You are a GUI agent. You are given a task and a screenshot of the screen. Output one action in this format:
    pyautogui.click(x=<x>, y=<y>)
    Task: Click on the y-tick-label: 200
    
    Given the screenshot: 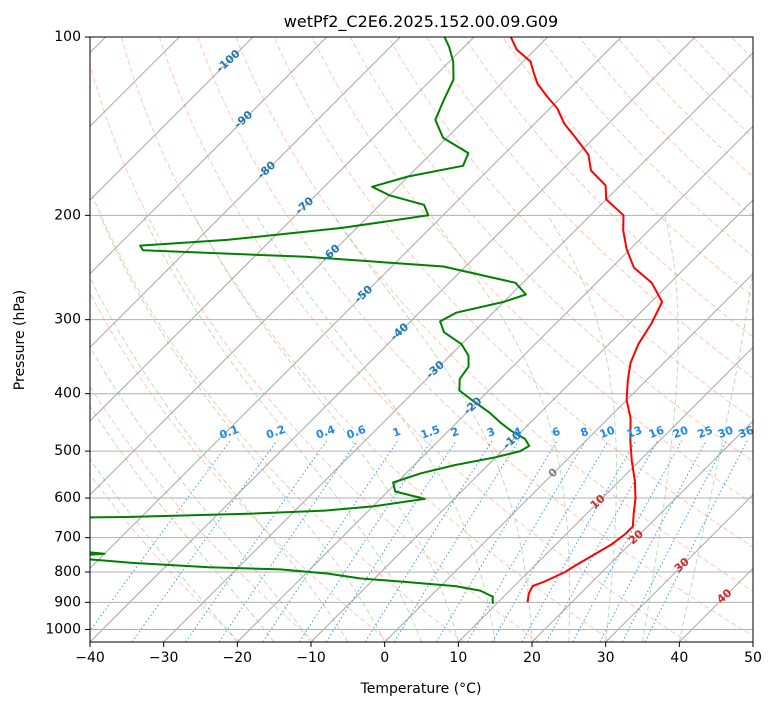 What is the action you would take?
    pyautogui.click(x=67, y=215)
    